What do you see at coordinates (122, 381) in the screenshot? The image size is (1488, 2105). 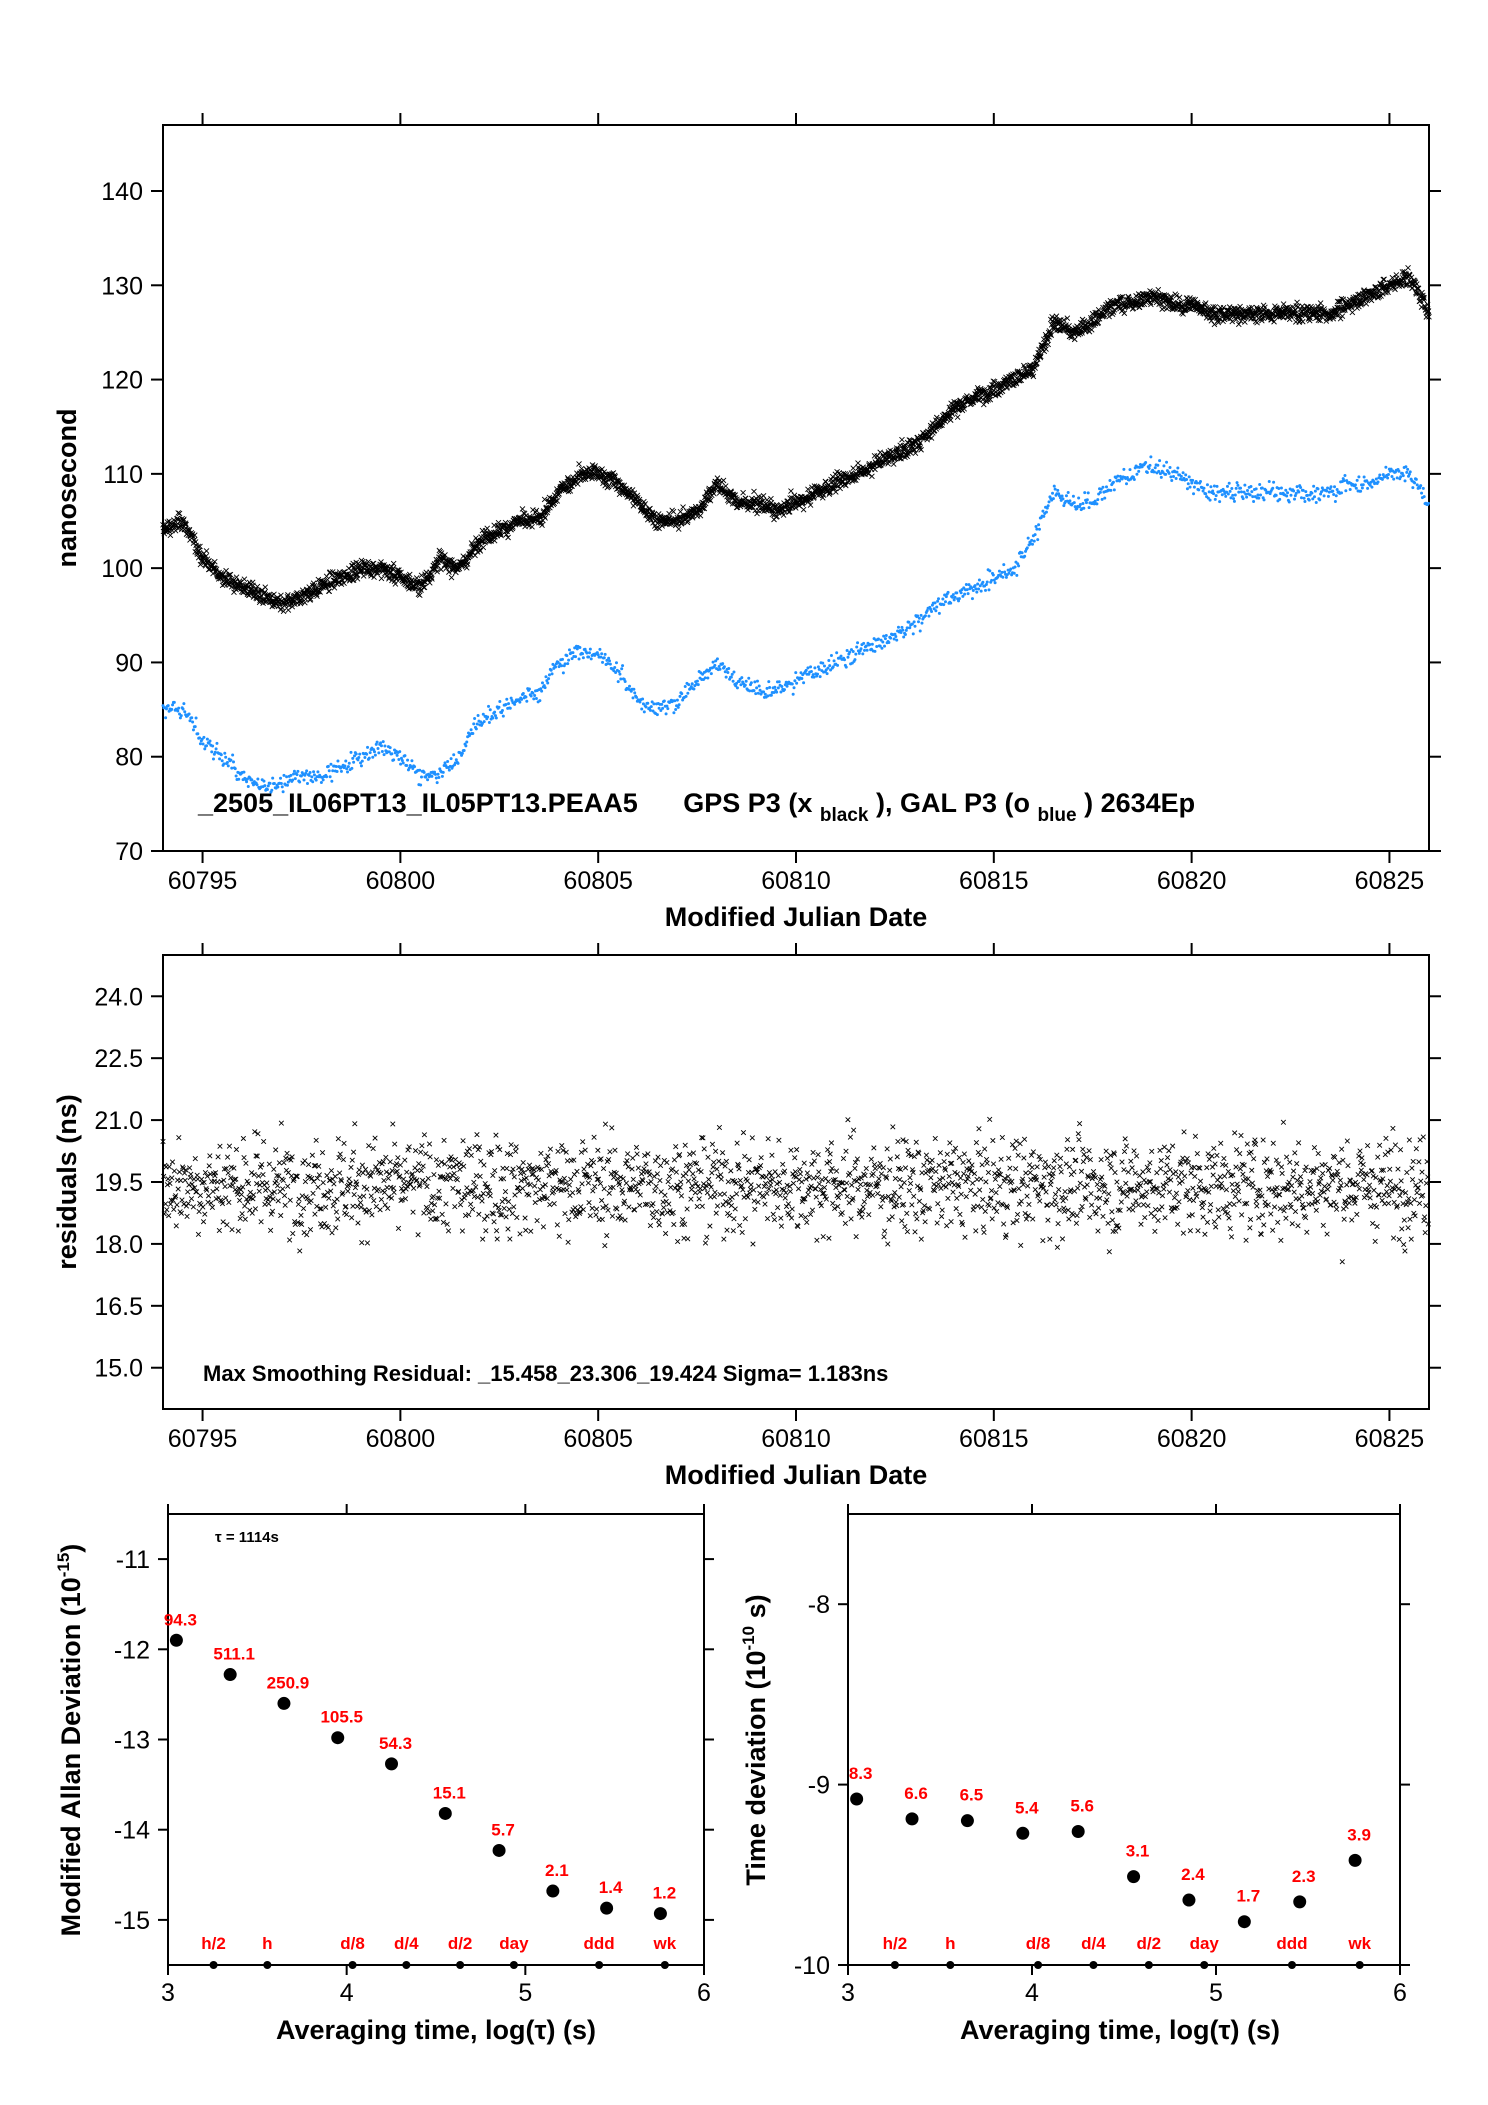 I see `p1-ytick-label-5: 120` at bounding box center [122, 381].